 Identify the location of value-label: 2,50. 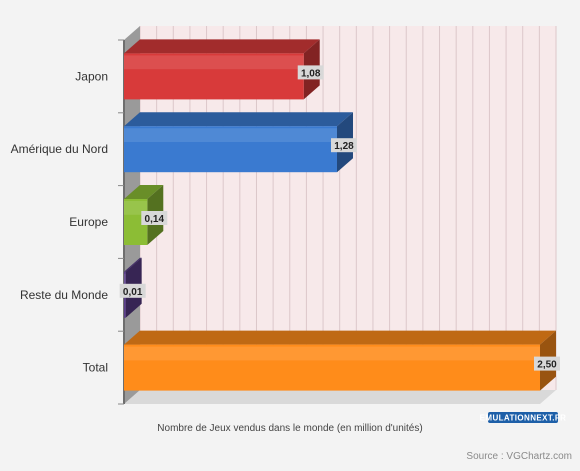
(547, 365).